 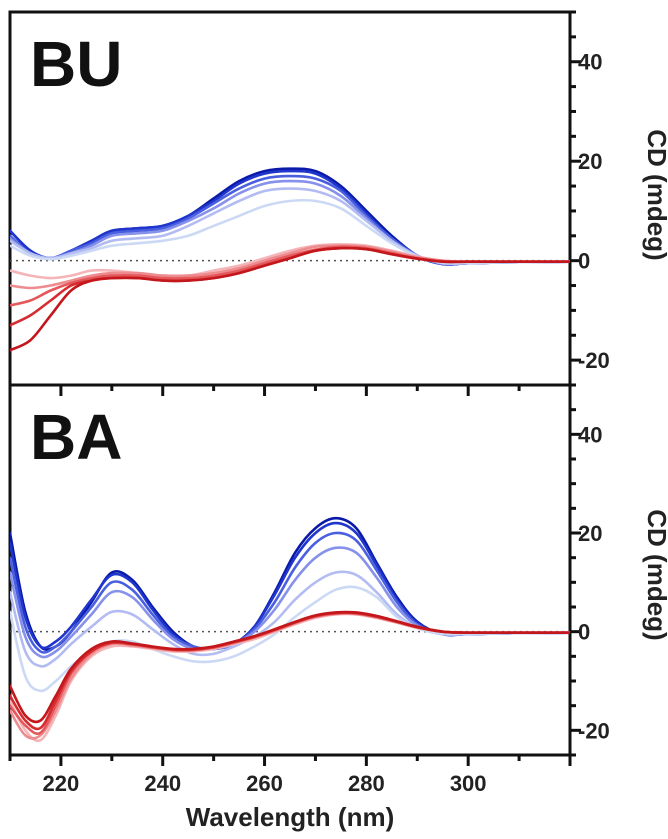 What do you see at coordinates (290, 817) in the screenshot?
I see `x-axis-title: Wavelength (nm)` at bounding box center [290, 817].